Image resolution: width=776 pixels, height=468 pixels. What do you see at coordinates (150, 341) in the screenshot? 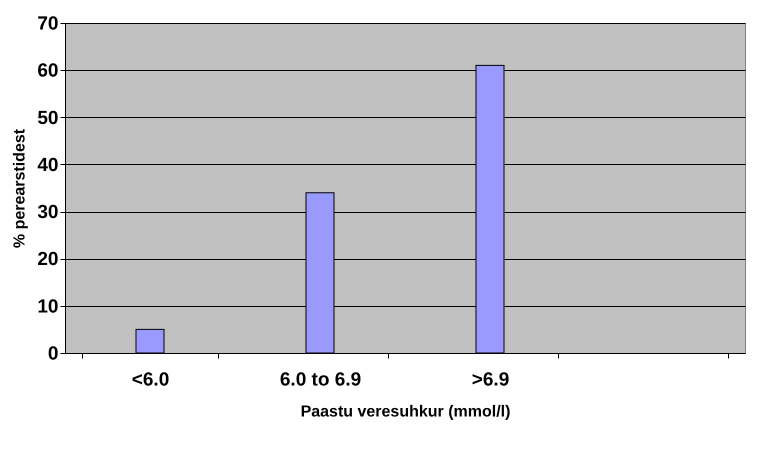
I see `bar` at bounding box center [150, 341].